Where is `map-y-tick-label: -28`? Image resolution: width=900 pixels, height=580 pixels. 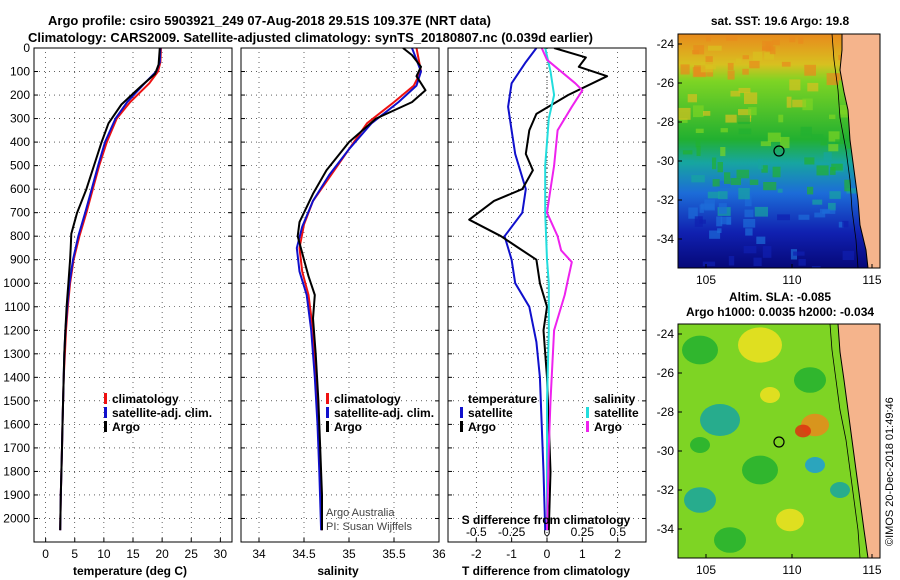
map-y-tick-label: -28 is located at coordinates (666, 412).